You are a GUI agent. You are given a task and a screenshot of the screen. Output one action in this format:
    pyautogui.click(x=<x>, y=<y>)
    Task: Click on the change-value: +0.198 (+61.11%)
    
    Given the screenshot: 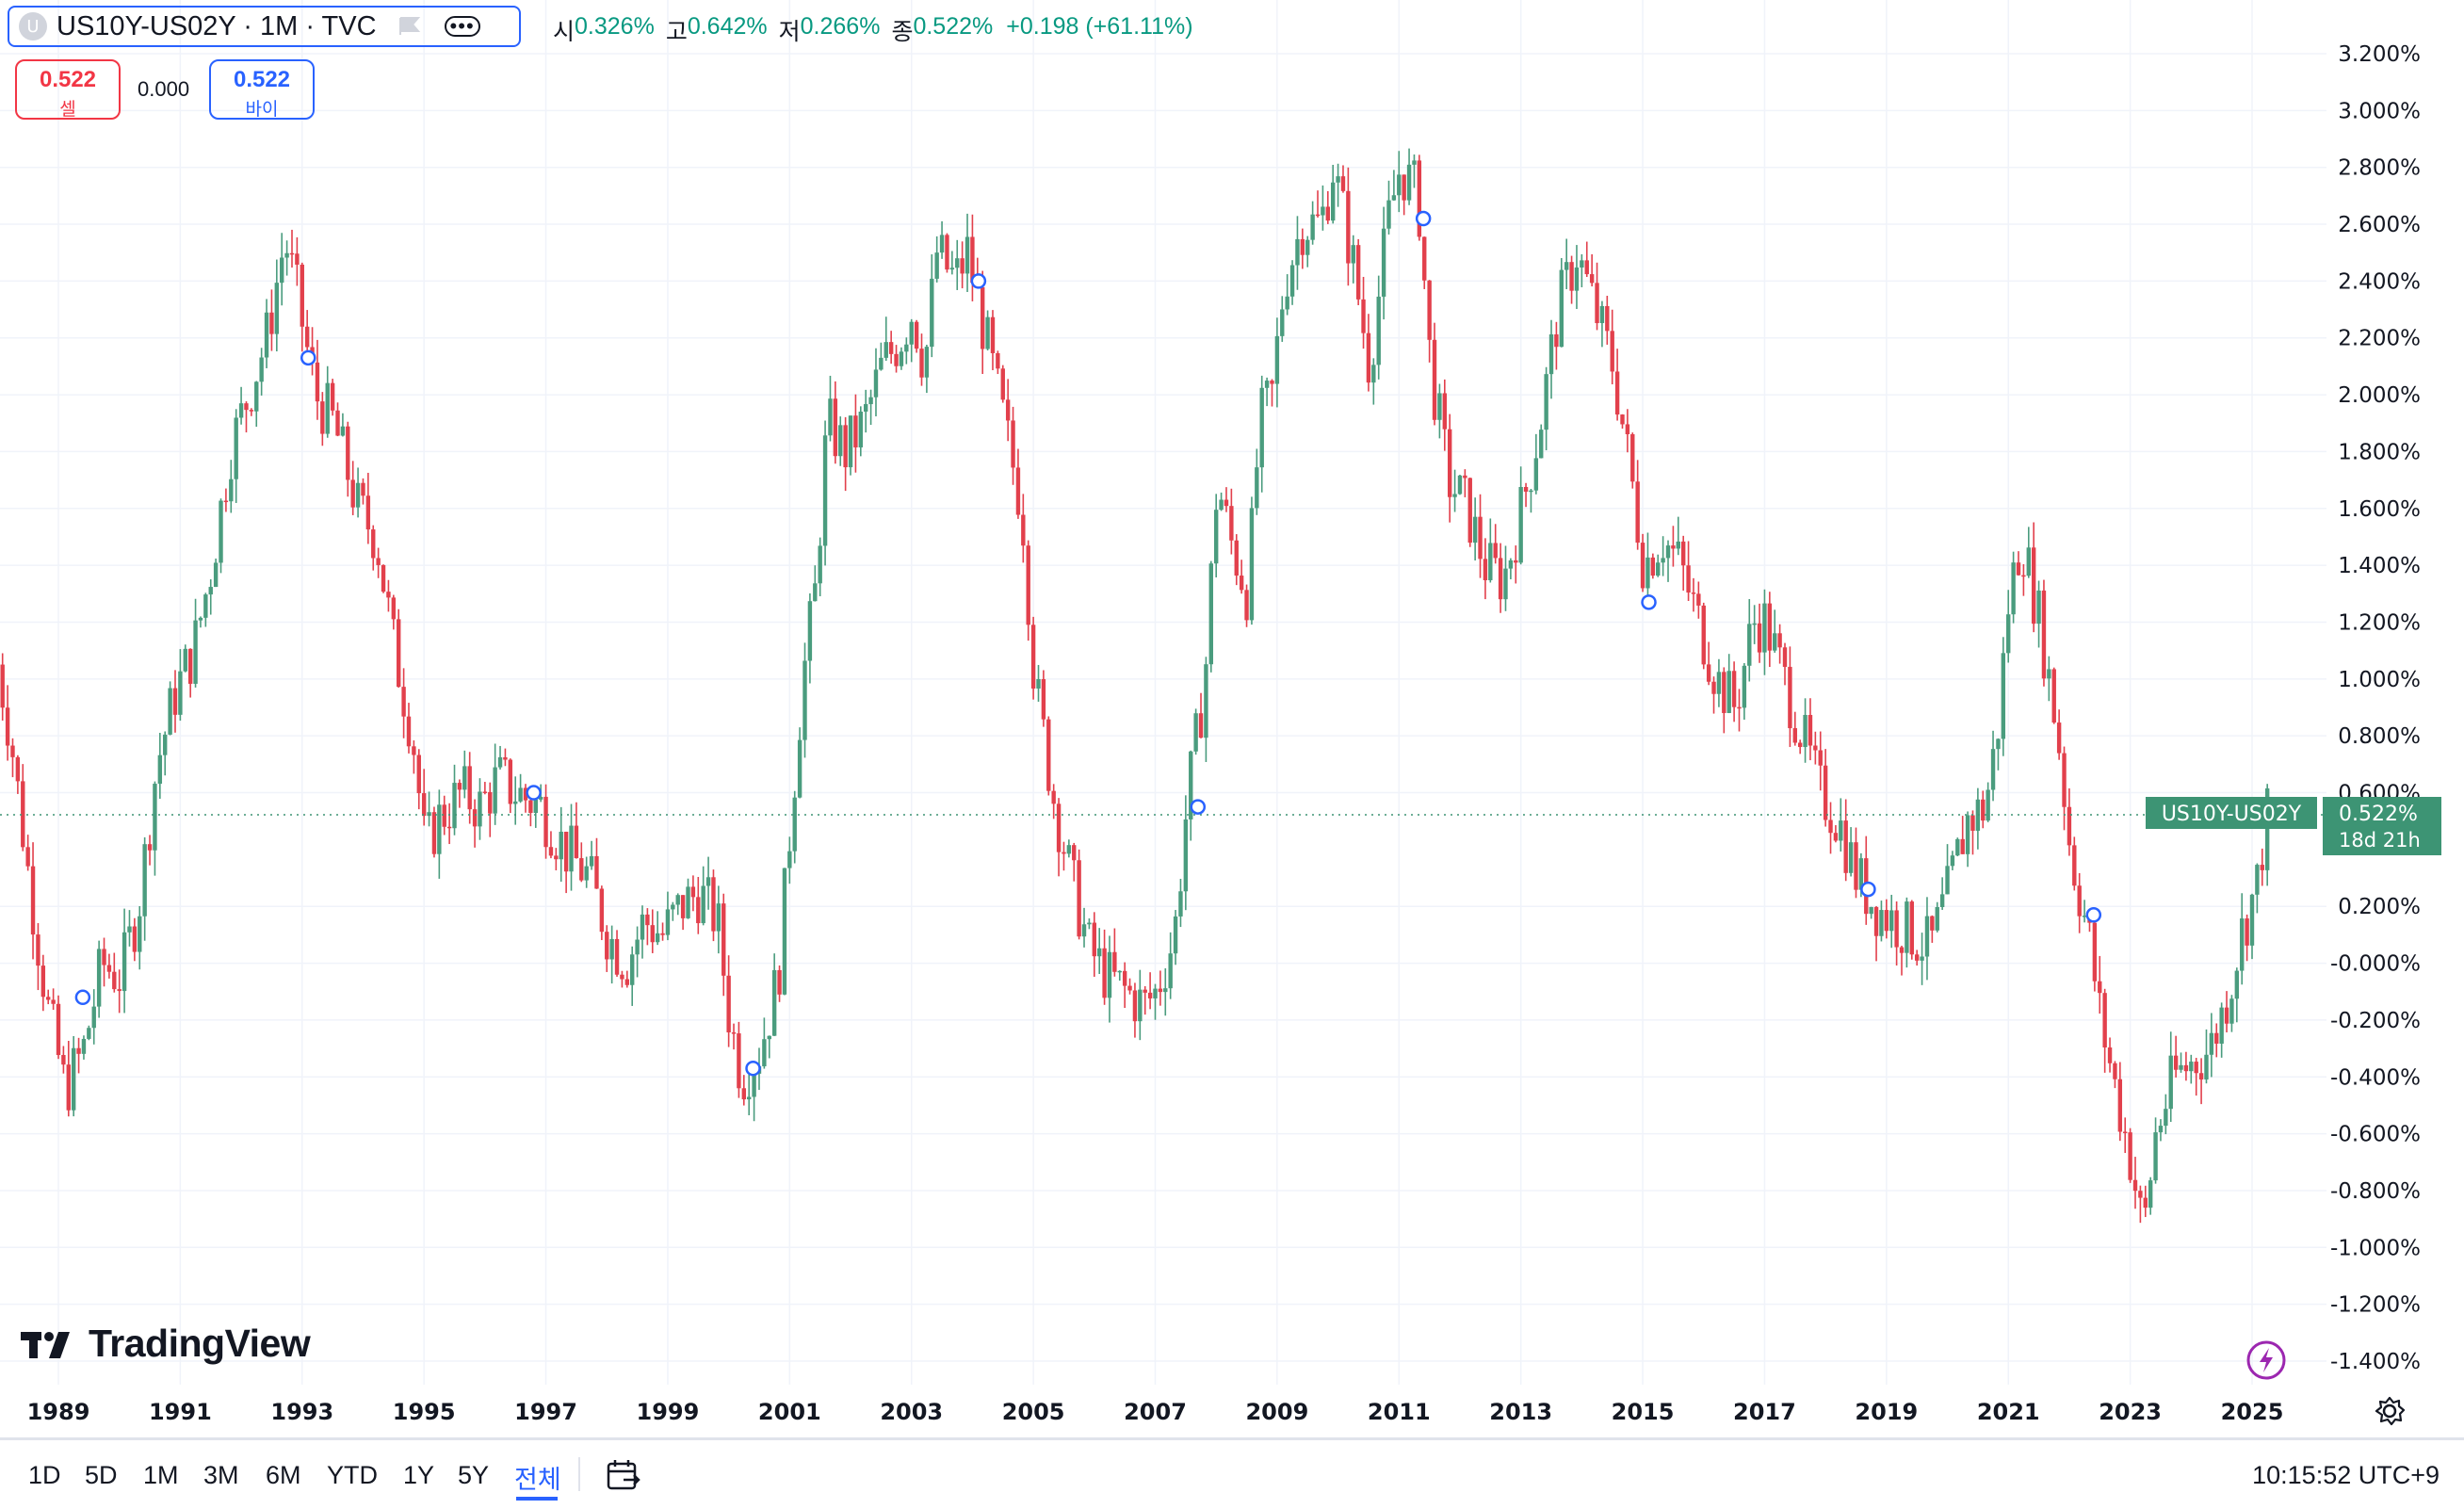 What is the action you would take?
    pyautogui.click(x=1099, y=30)
    